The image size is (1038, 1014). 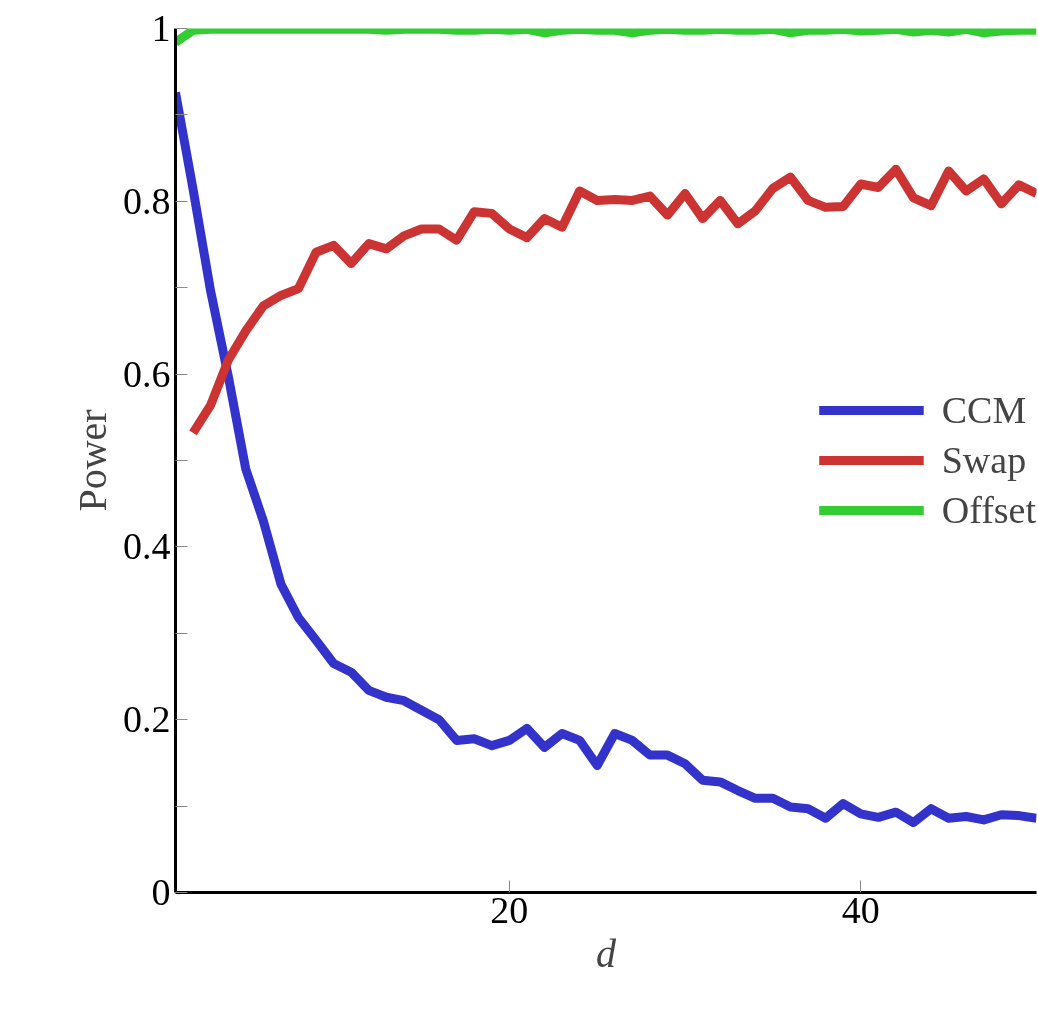 I want to click on y-tick-label: 0.4, so click(x=147, y=546).